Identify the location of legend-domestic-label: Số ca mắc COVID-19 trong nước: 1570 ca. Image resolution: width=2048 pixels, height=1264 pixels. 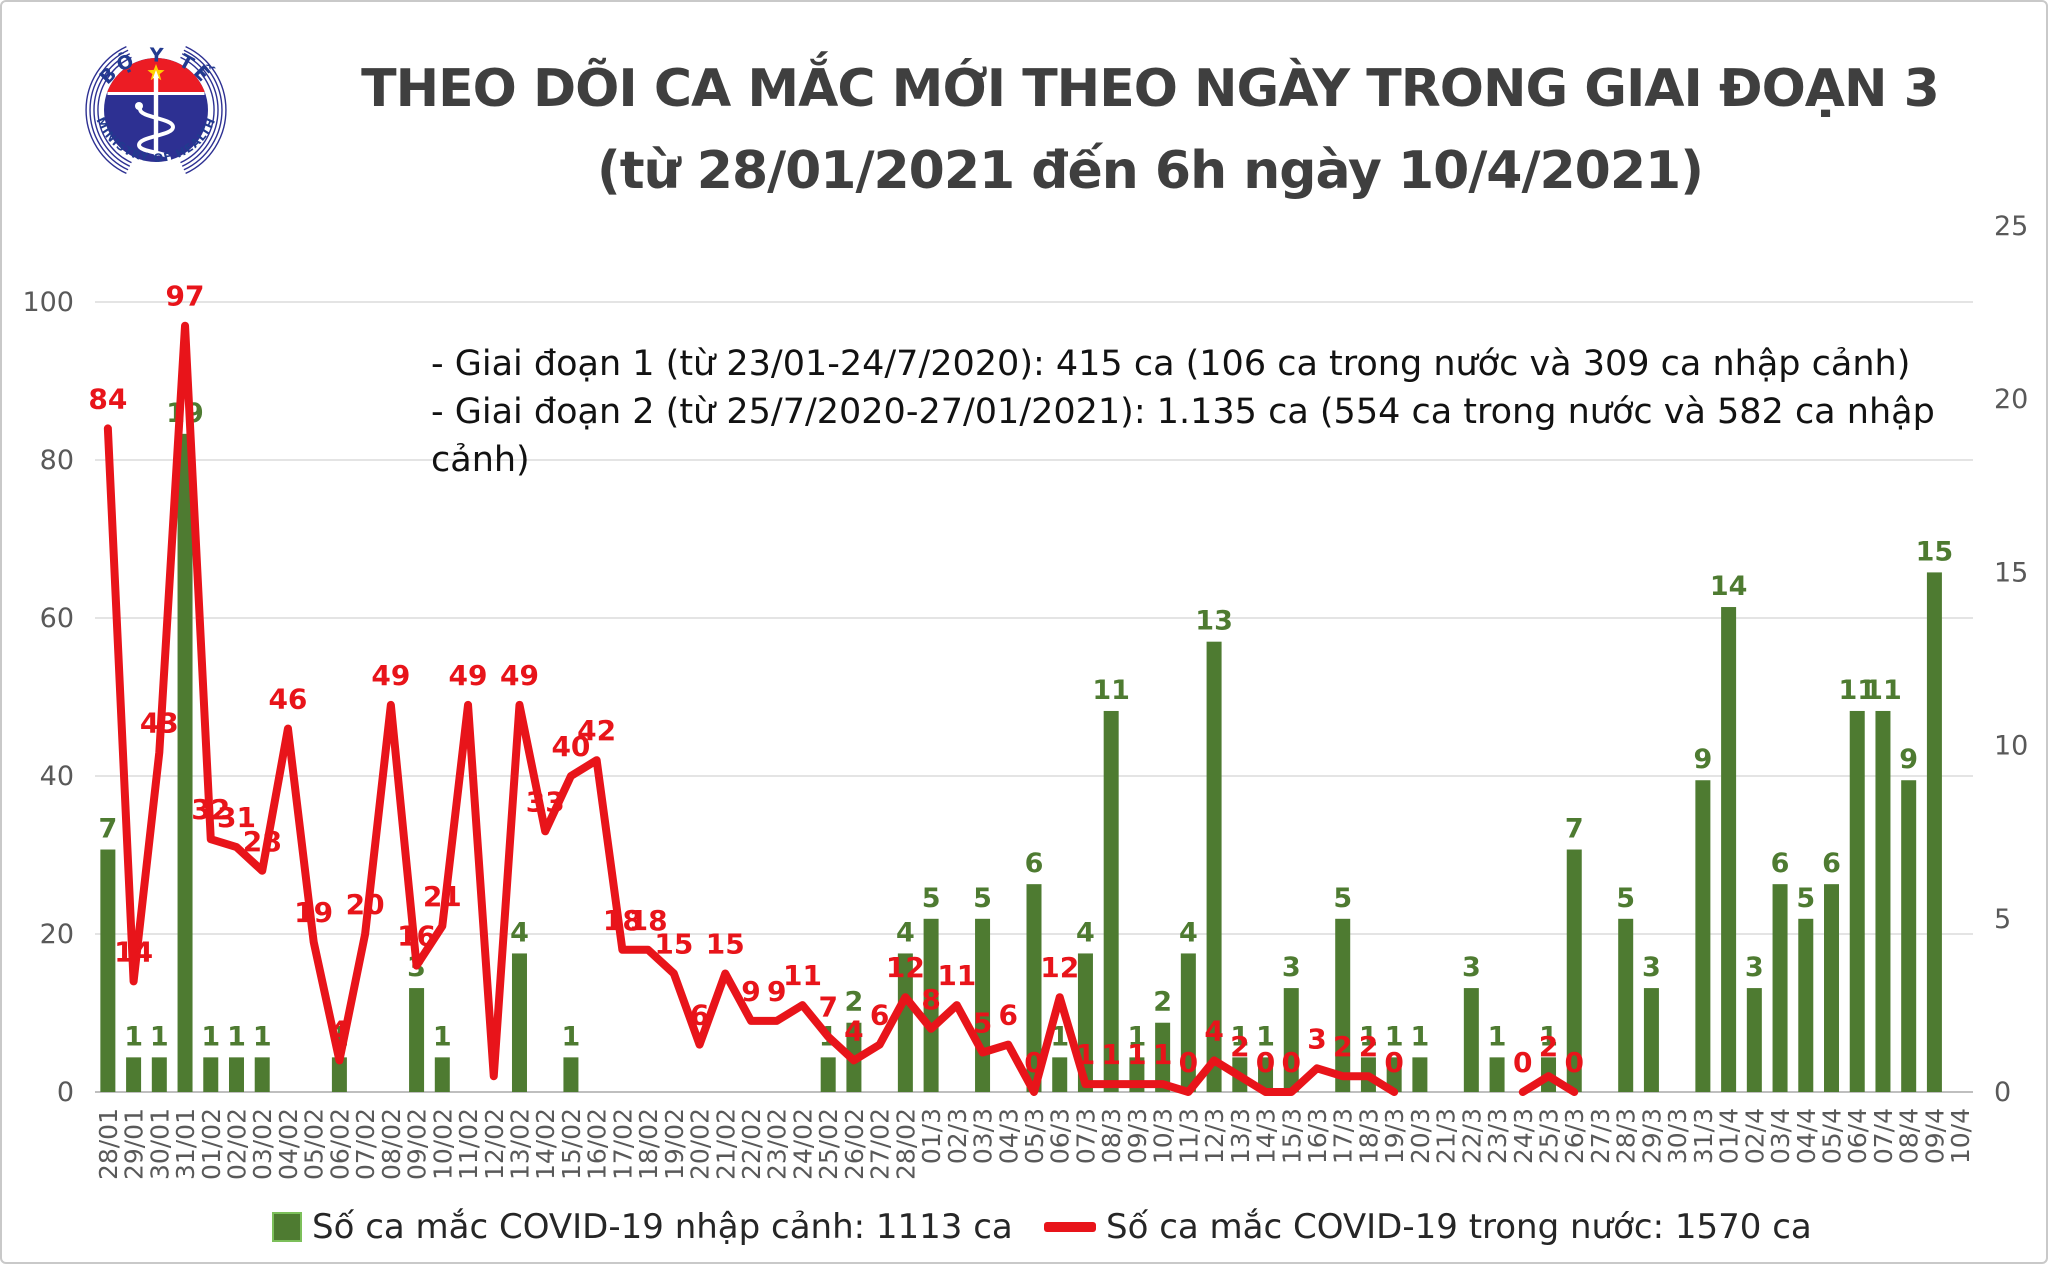
(1459, 1227).